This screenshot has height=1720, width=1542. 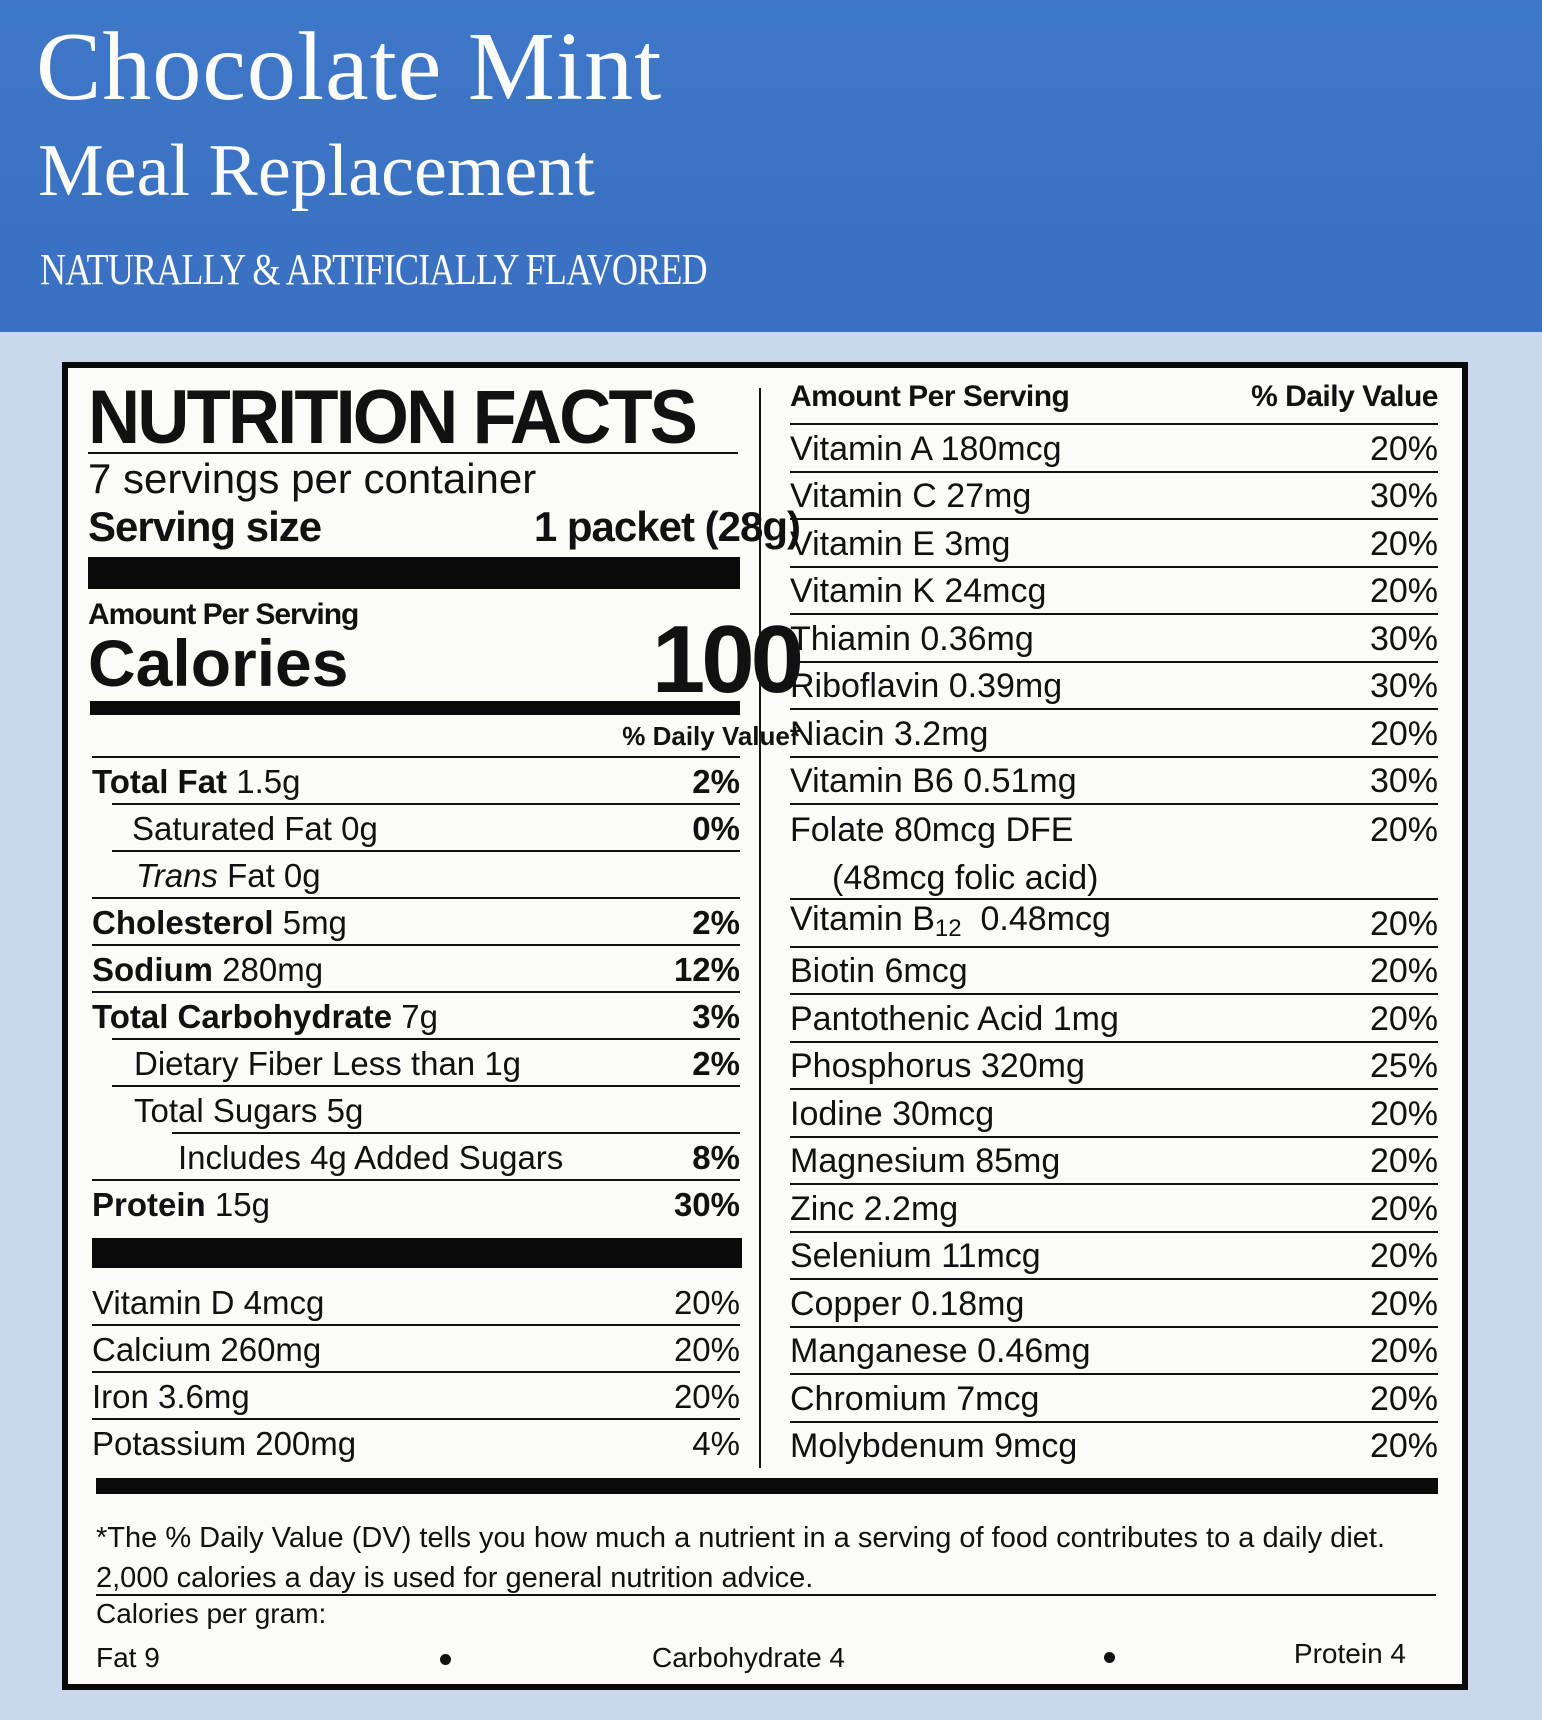 I want to click on amount-per-serving-label: Amount Per Serving, so click(x=223, y=614).